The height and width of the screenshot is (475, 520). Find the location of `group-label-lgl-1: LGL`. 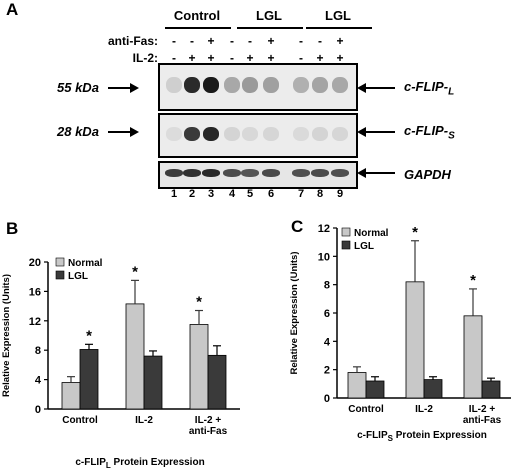

group-label-lgl-1: LGL is located at coordinates (269, 15).